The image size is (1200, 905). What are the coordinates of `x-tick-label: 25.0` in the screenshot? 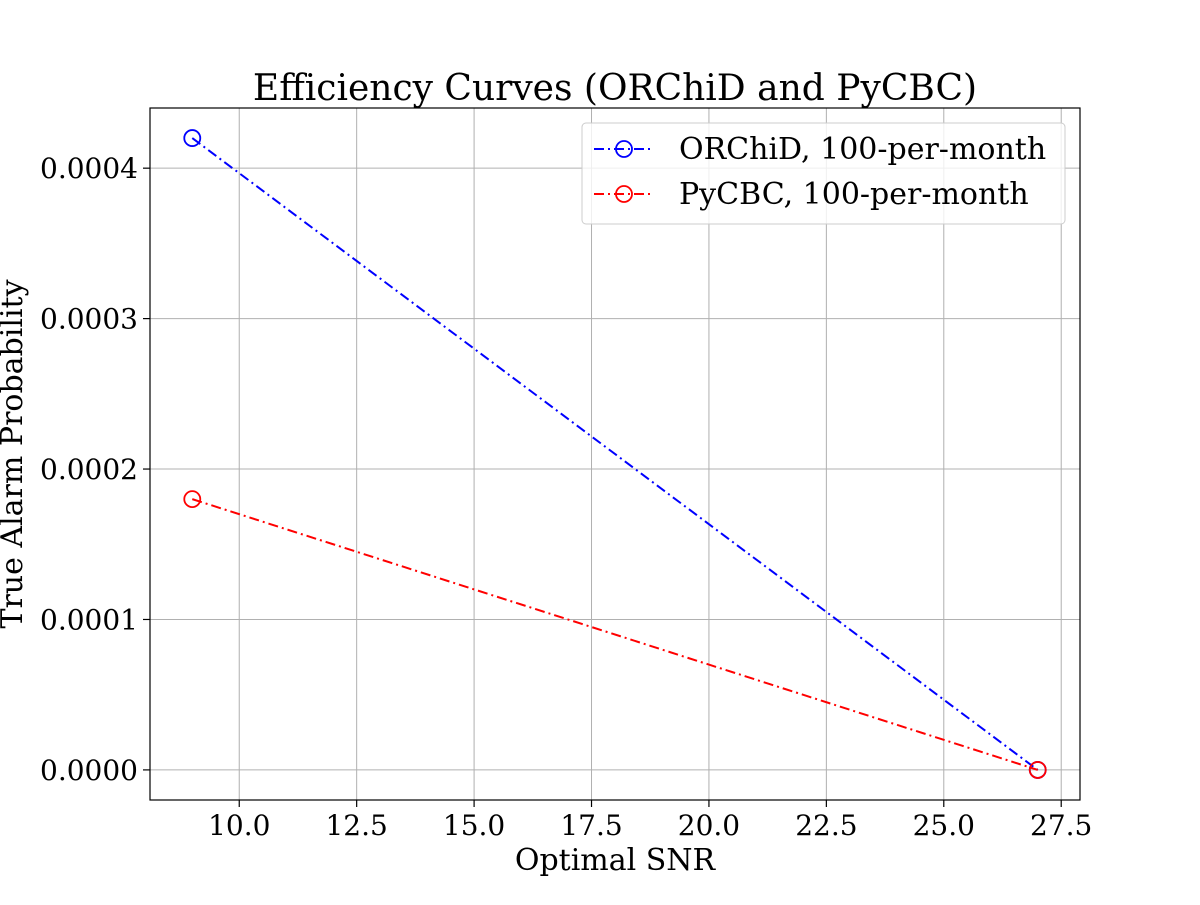 It's located at (944, 825).